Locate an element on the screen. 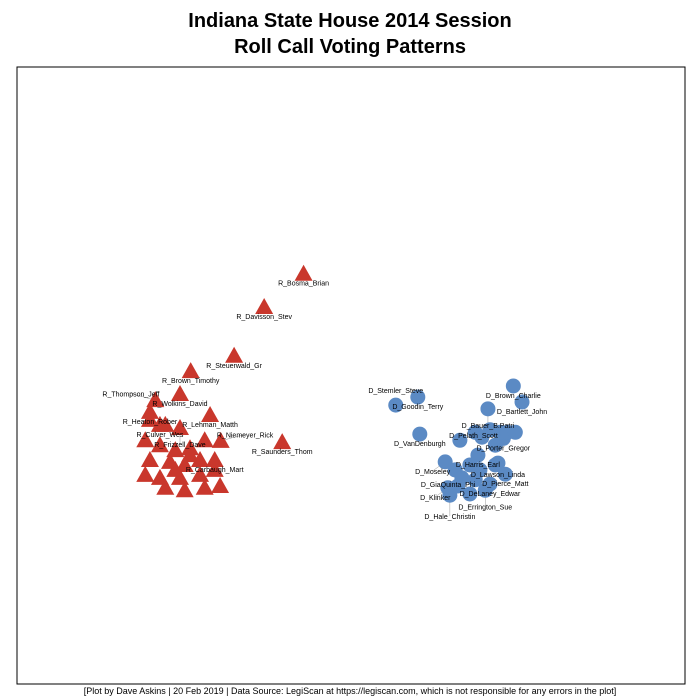  chart-subtitle: Roll Call Voting Patterns is located at coordinates (350, 47).